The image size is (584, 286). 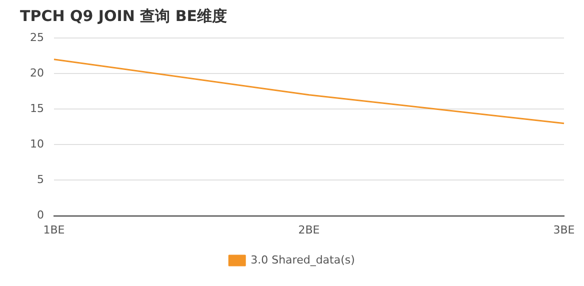 I want to click on x-tick-label: 2BE, so click(x=309, y=229).